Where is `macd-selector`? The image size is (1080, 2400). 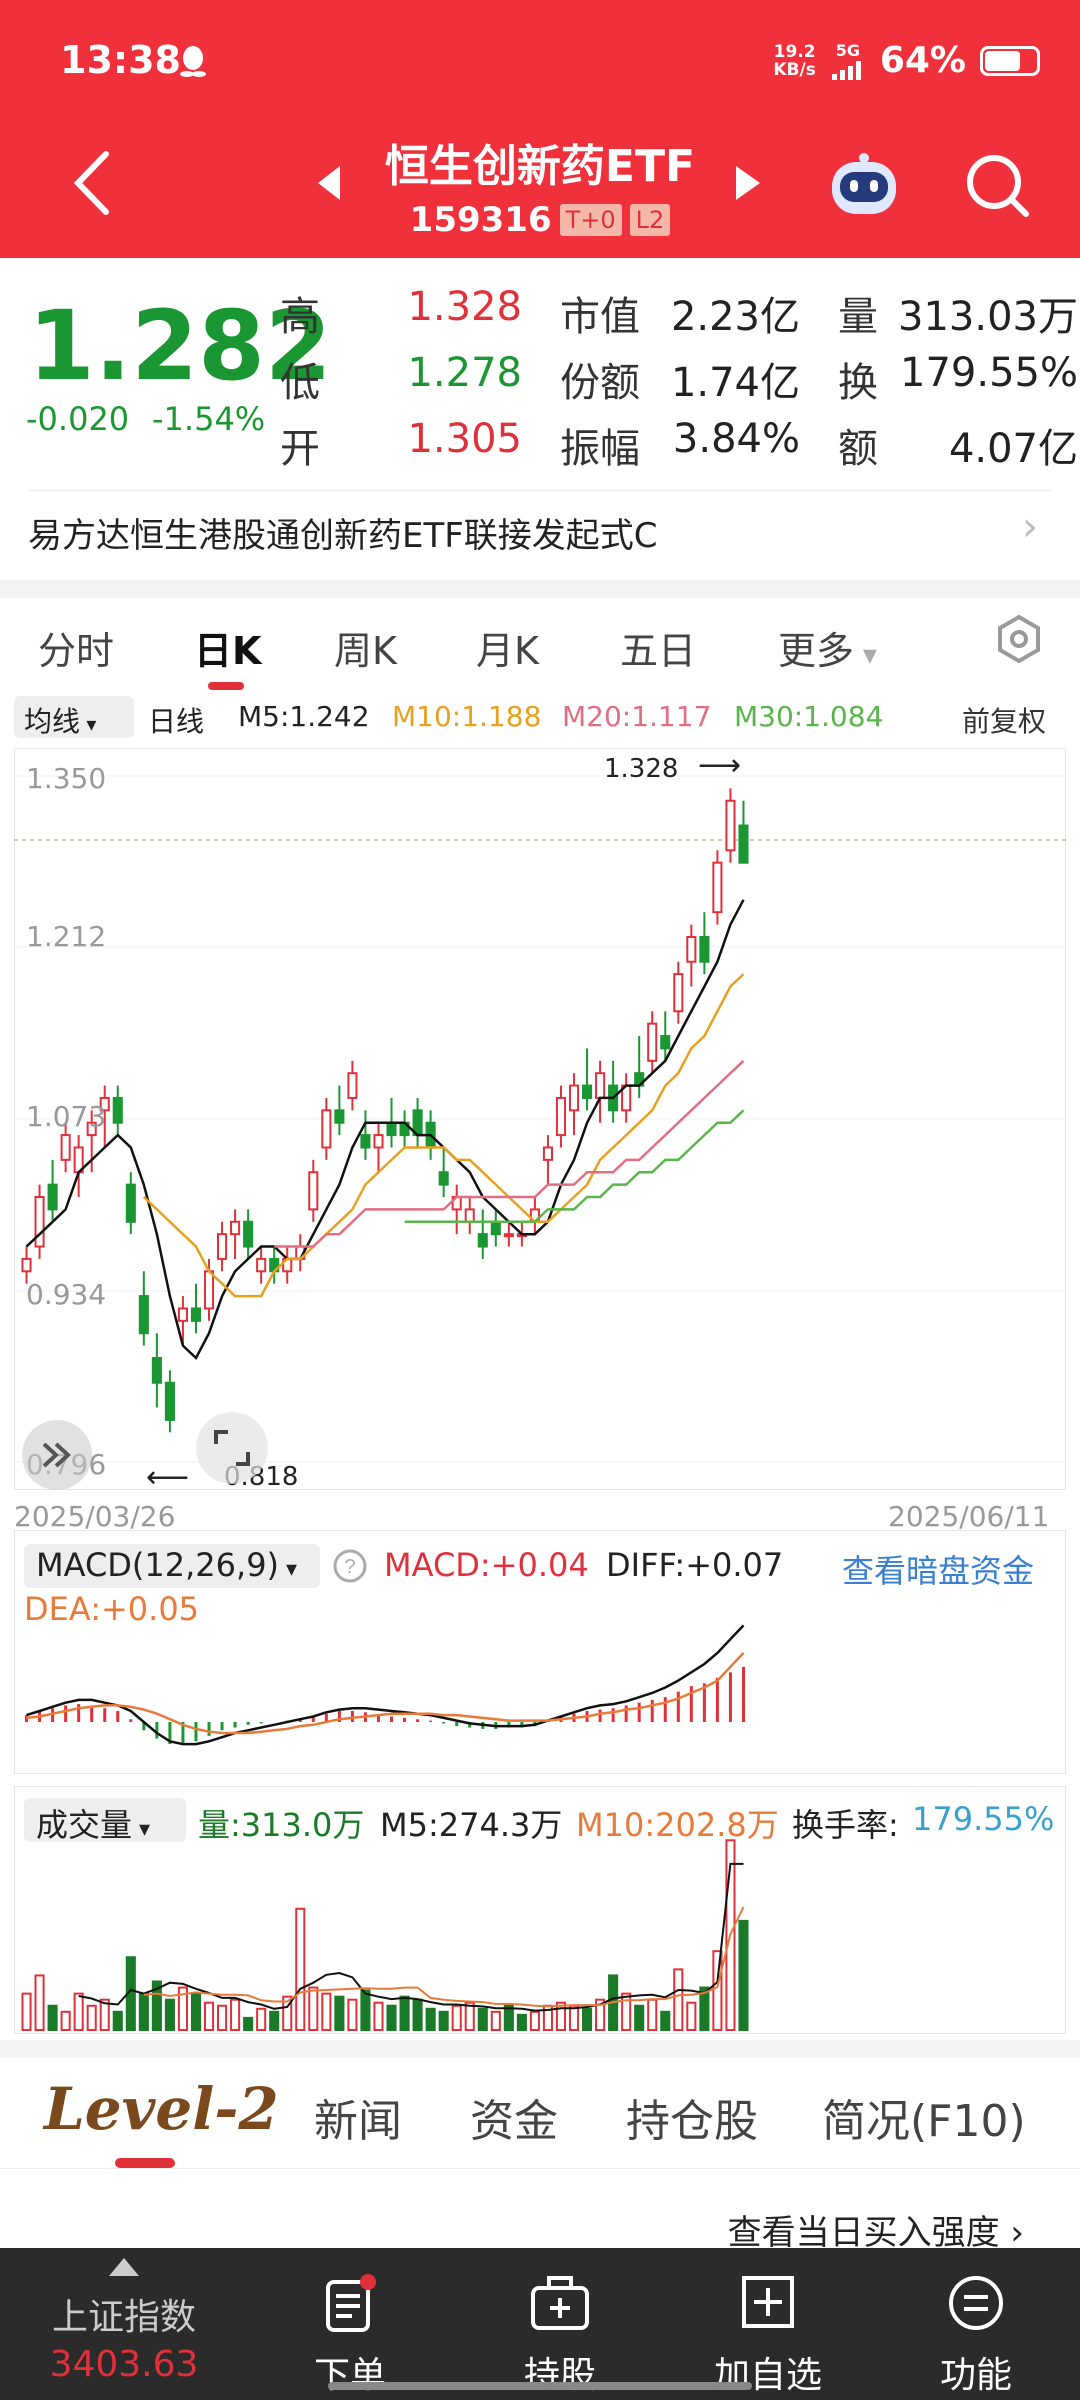 macd-selector is located at coordinates (172, 1566).